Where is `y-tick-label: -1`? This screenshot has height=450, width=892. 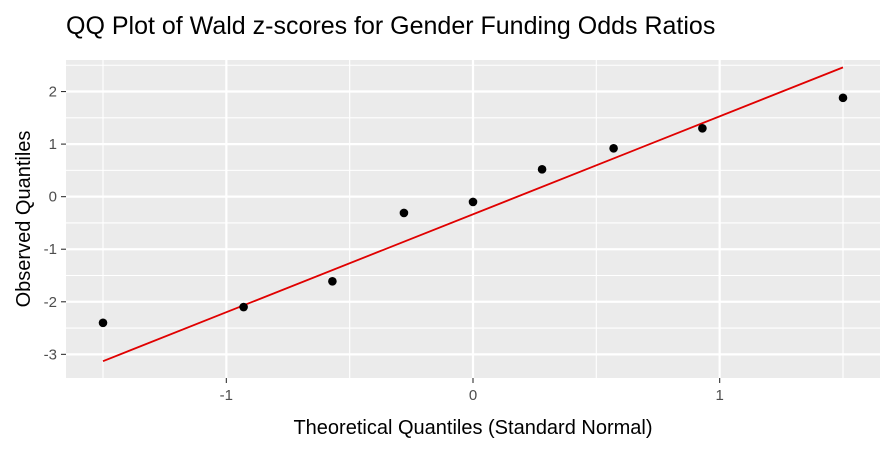 y-tick-label: -1 is located at coordinates (50, 249).